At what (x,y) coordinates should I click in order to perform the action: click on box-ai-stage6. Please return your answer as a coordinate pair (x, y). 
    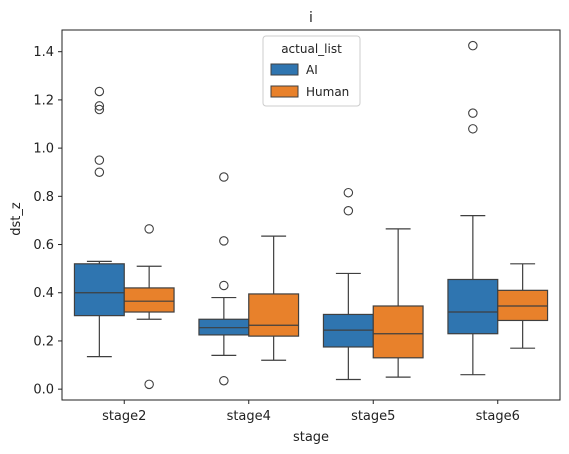
    Looking at the image, I should click on (473, 208).